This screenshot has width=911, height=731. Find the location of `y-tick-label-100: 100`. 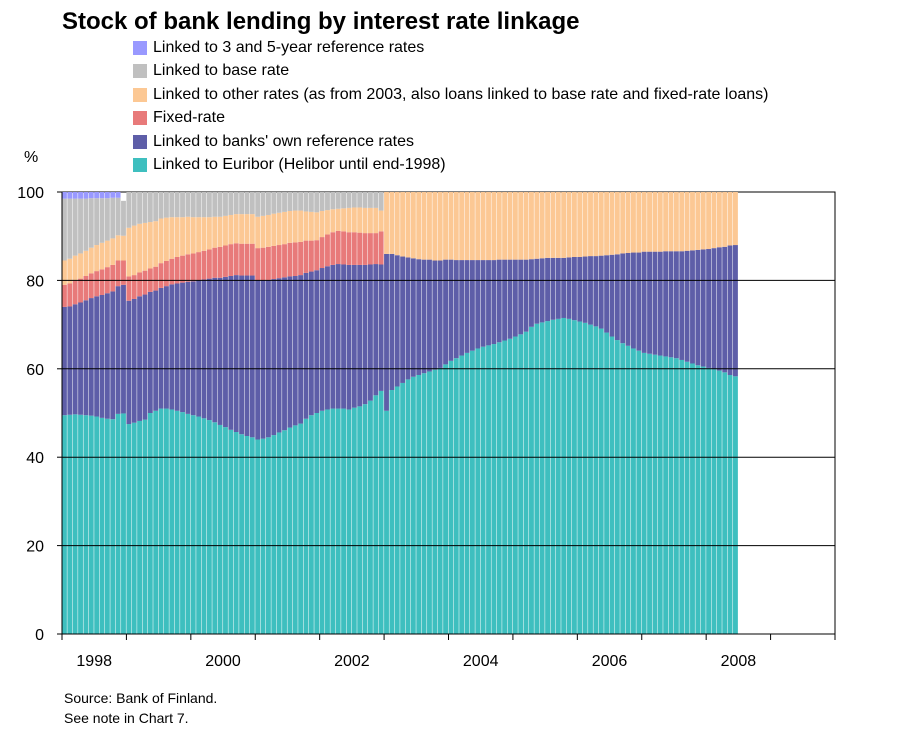

y-tick-label-100: 100 is located at coordinates (30, 193).